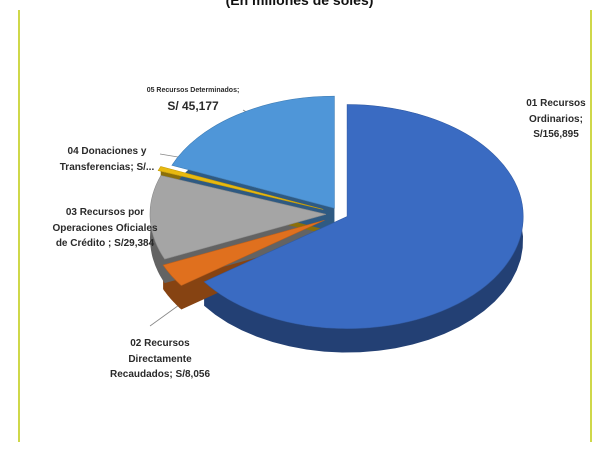 Image resolution: width=599 pixels, height=449 pixels. I want to click on chart-title: (En millones de soles), so click(299, 4).